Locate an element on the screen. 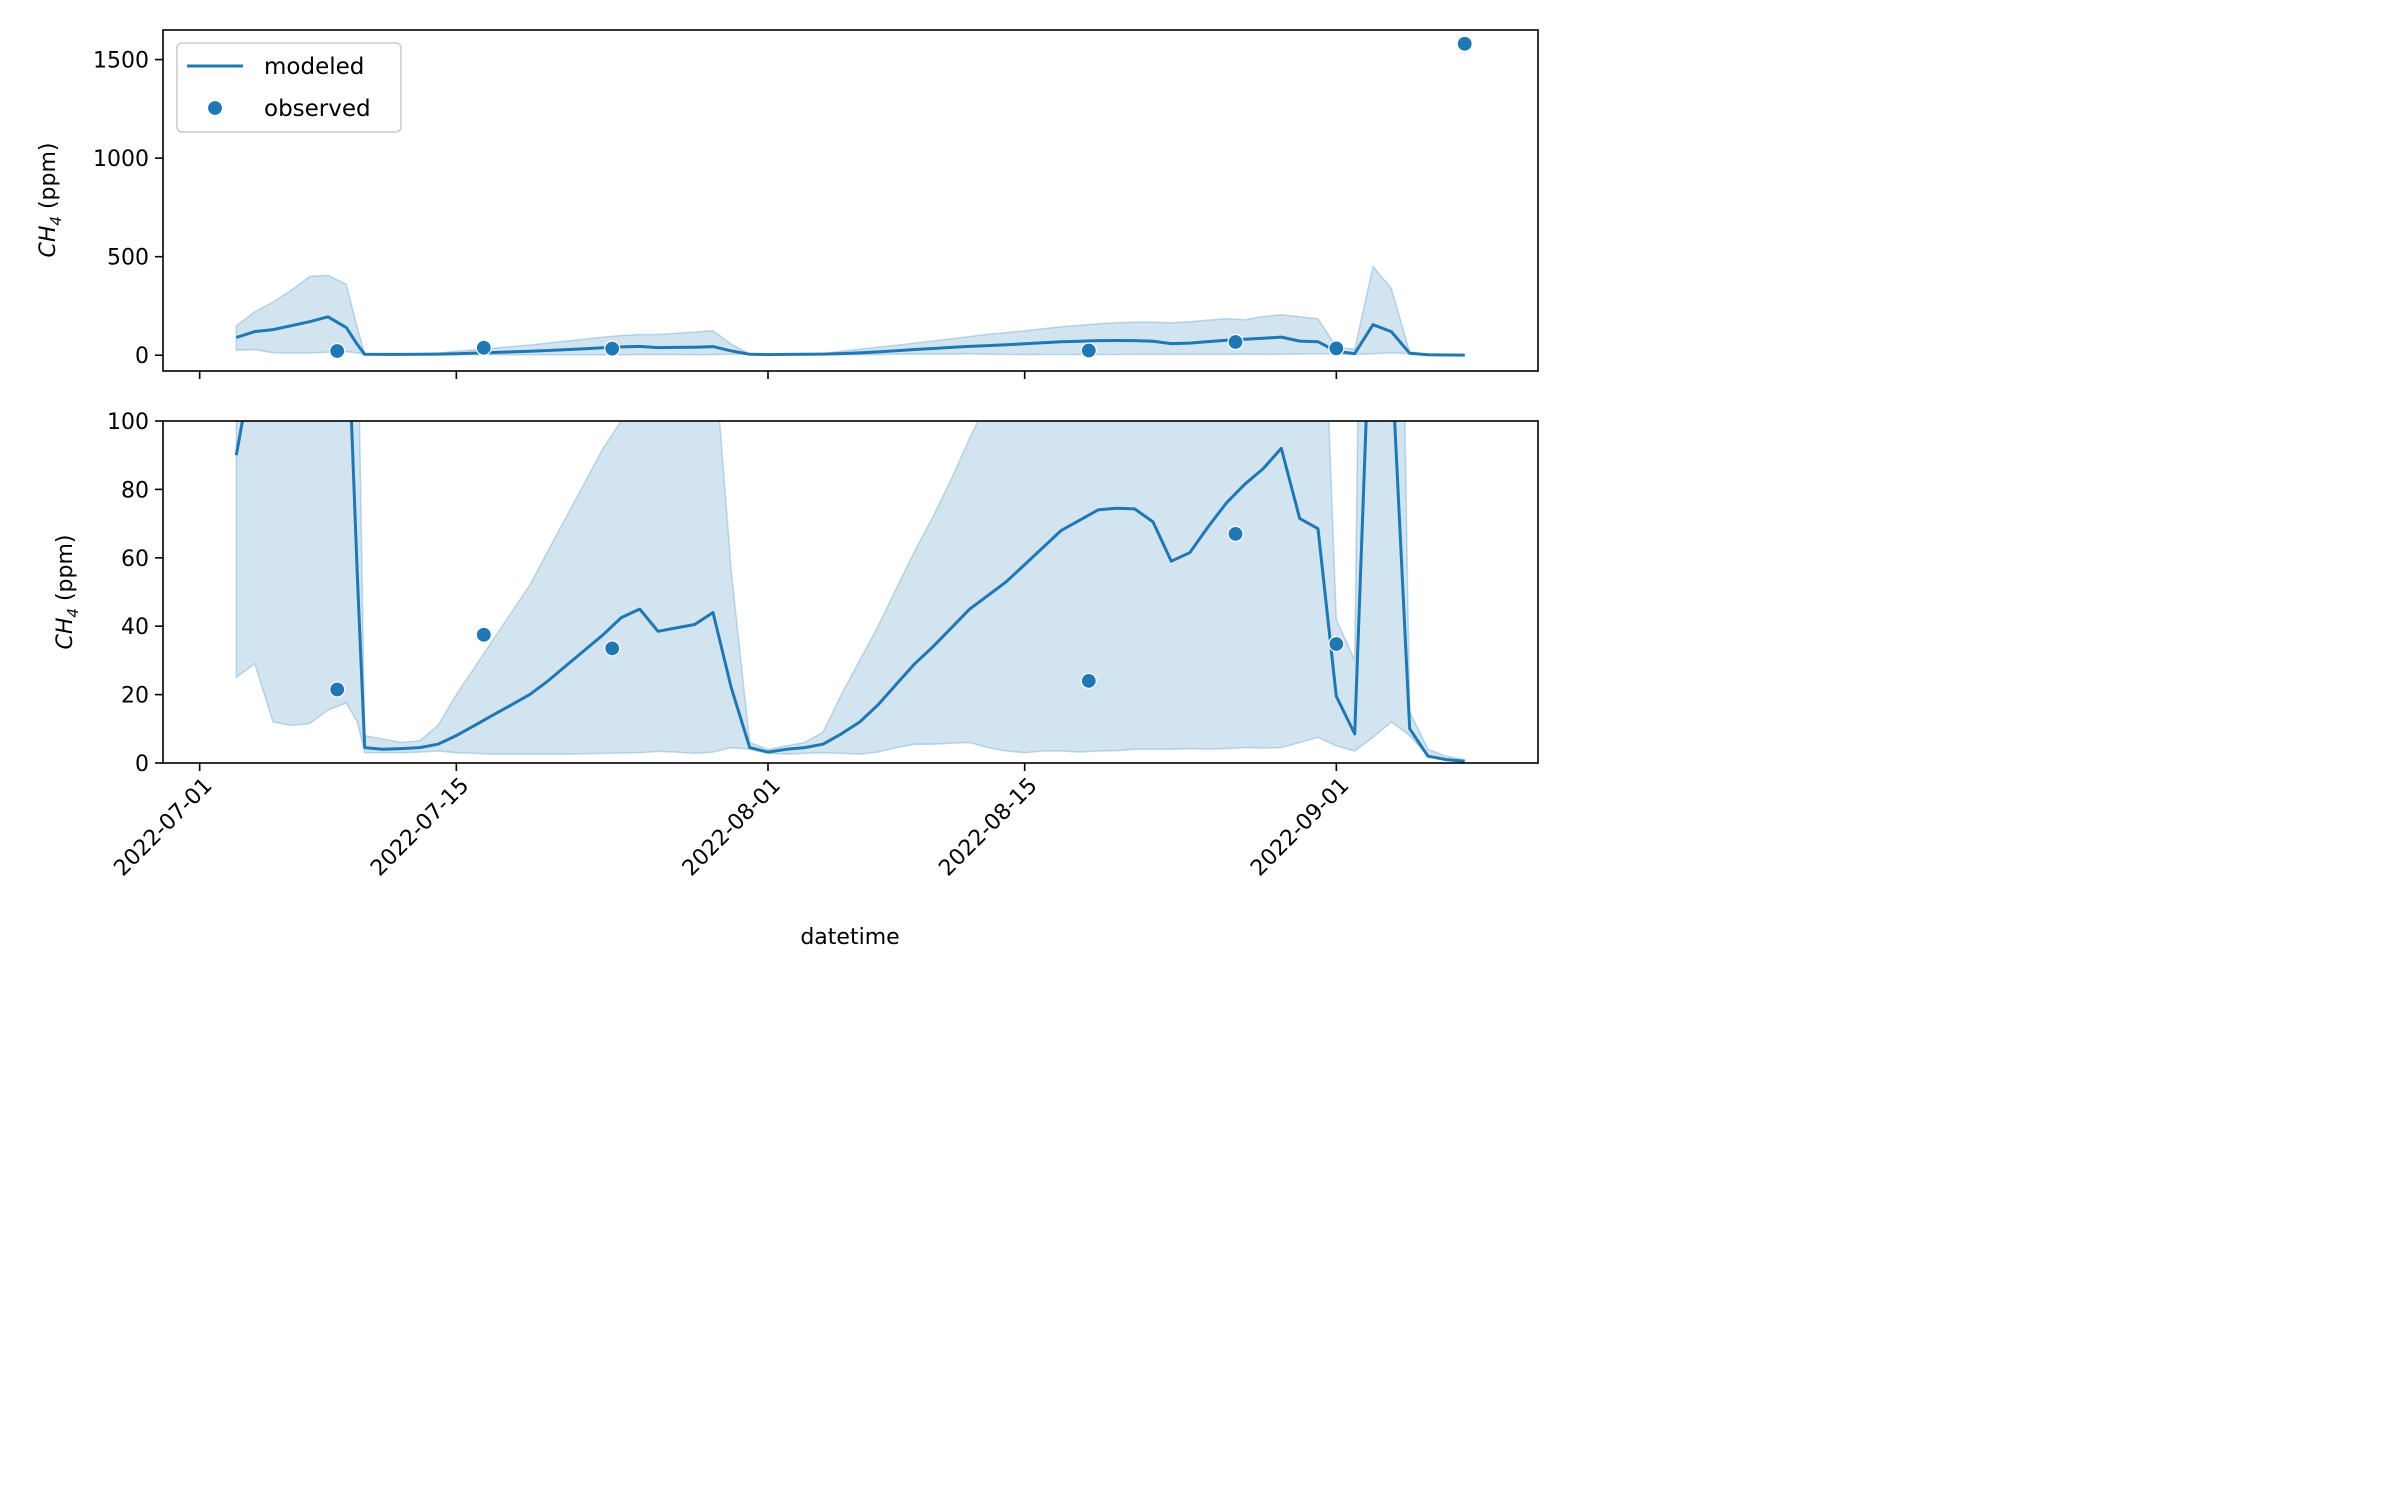 The image size is (2400, 1500). bottom-y-ticks: 0 20 40 60 80 100 is located at coordinates (135, 593).